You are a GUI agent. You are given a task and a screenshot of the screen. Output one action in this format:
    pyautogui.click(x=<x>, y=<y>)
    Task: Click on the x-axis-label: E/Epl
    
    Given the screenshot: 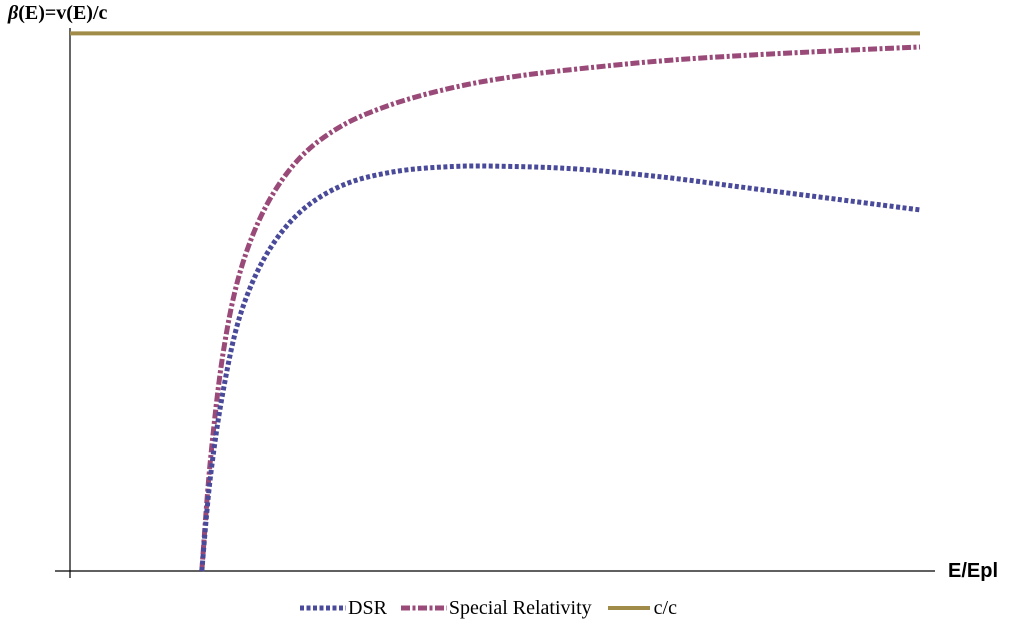 What is the action you would take?
    pyautogui.click(x=973, y=571)
    